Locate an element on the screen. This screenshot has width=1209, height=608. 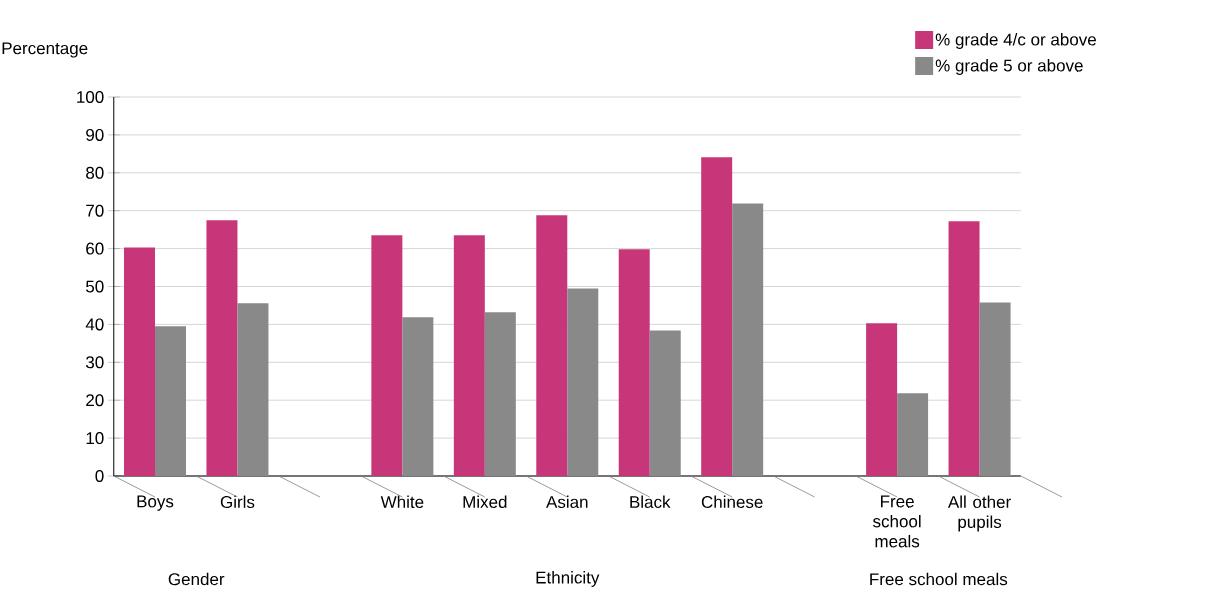
text: Gender is located at coordinates (196, 579).